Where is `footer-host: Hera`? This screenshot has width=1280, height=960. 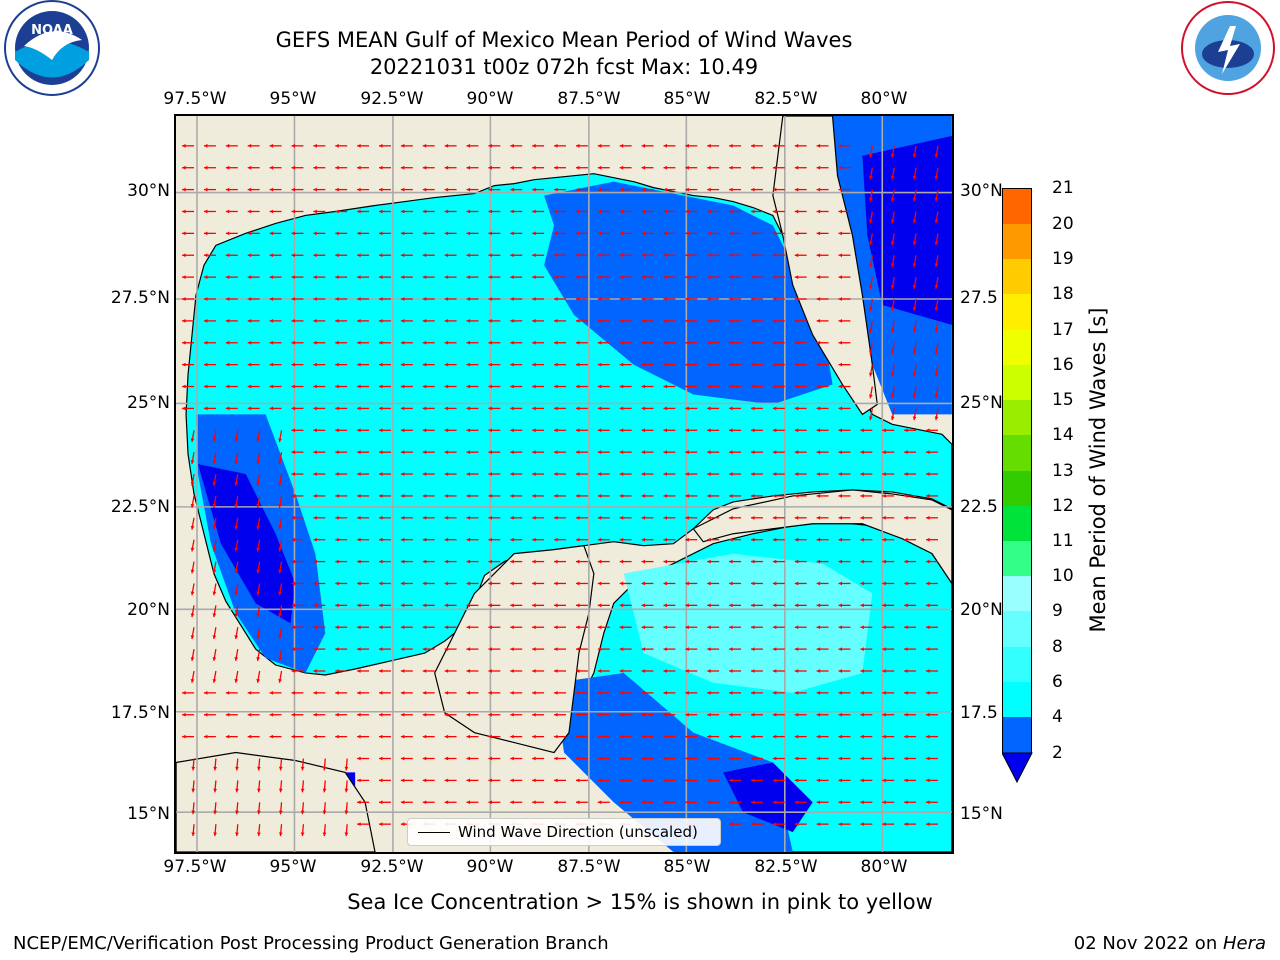 footer-host: Hera is located at coordinates (1244, 943).